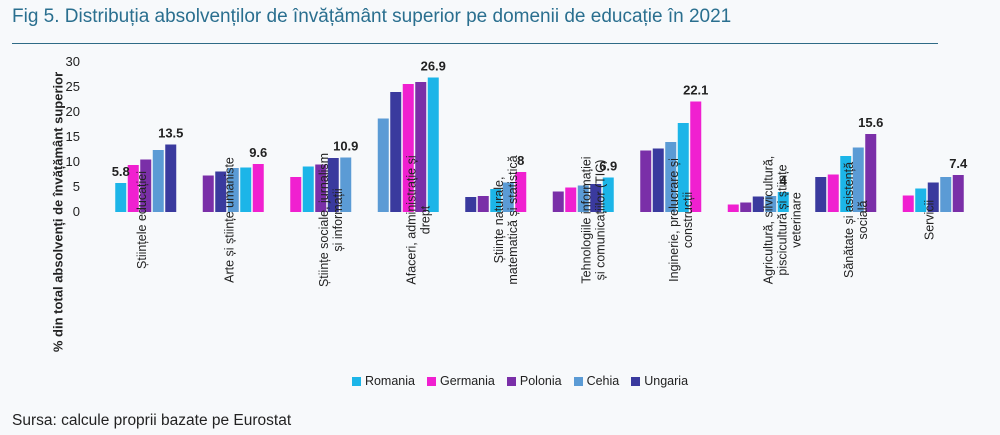 The image size is (1000, 435). I want to click on legend-item: Romania, so click(383, 381).